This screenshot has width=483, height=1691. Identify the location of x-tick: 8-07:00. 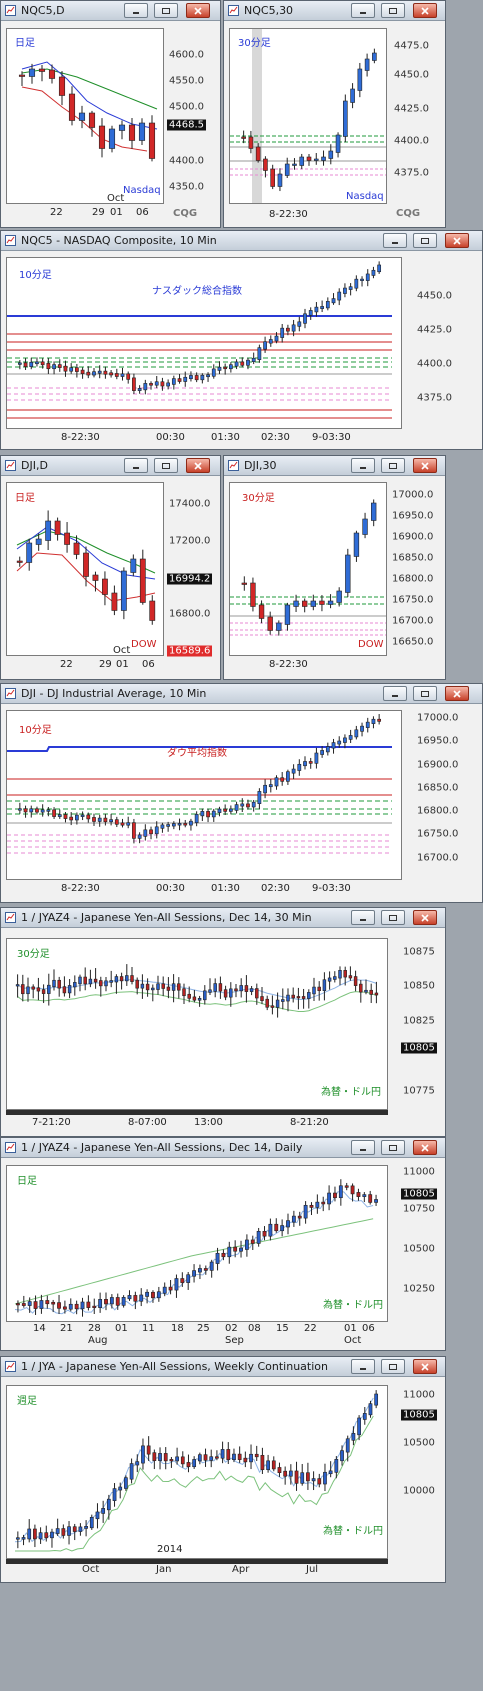
(147, 1122).